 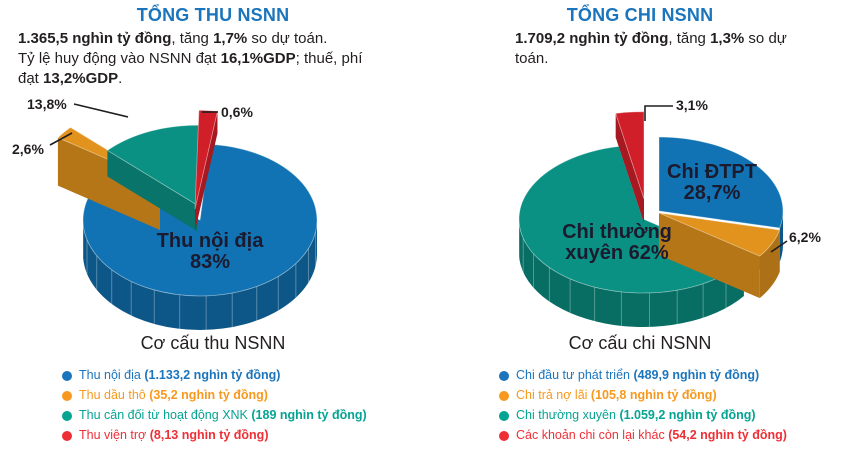 I want to click on chi-slice-label-dtpt: Chi ĐTPT 28,7%, so click(x=712, y=182).